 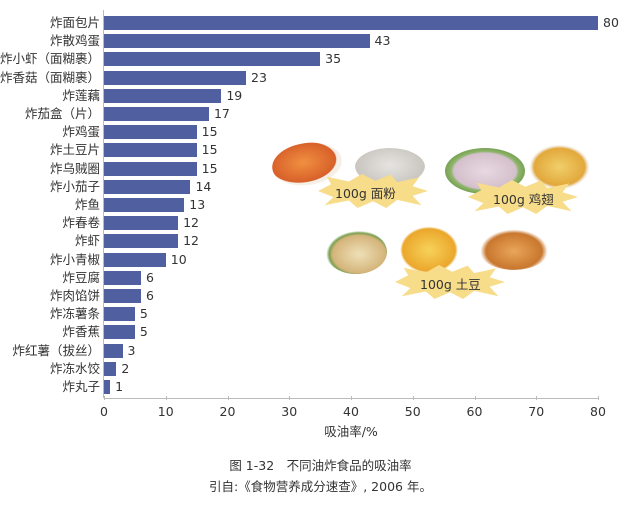 What do you see at coordinates (227, 411) in the screenshot?
I see `x-tick-label: 20` at bounding box center [227, 411].